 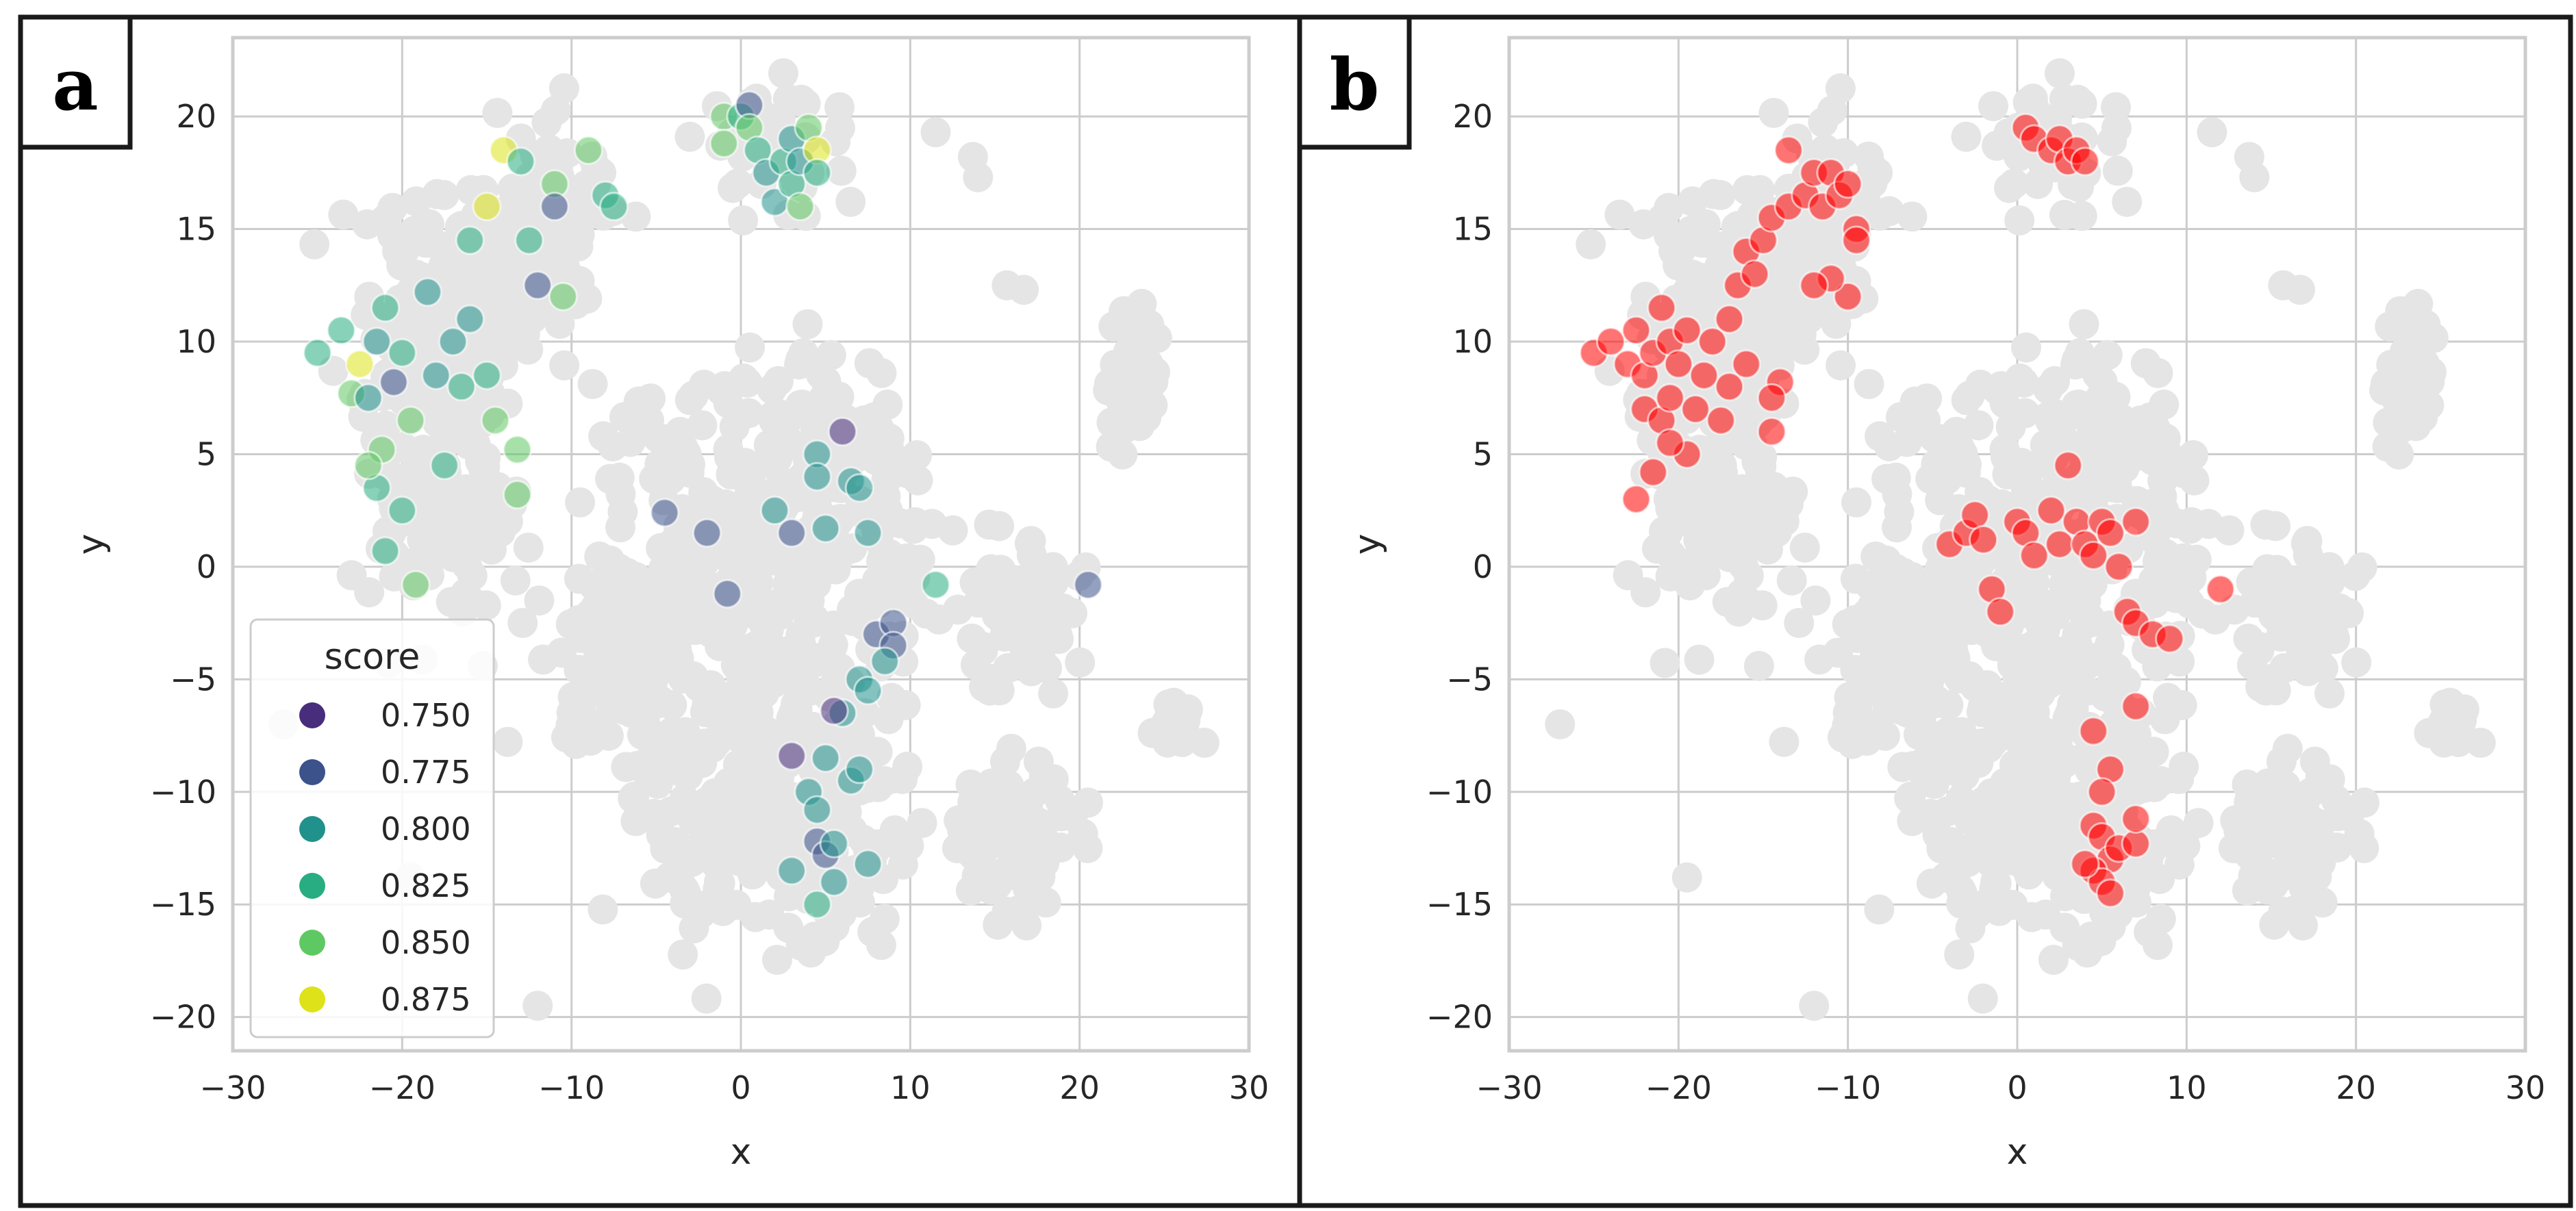 What do you see at coordinates (426, 999) in the screenshot?
I see `legend-label: 0.875` at bounding box center [426, 999].